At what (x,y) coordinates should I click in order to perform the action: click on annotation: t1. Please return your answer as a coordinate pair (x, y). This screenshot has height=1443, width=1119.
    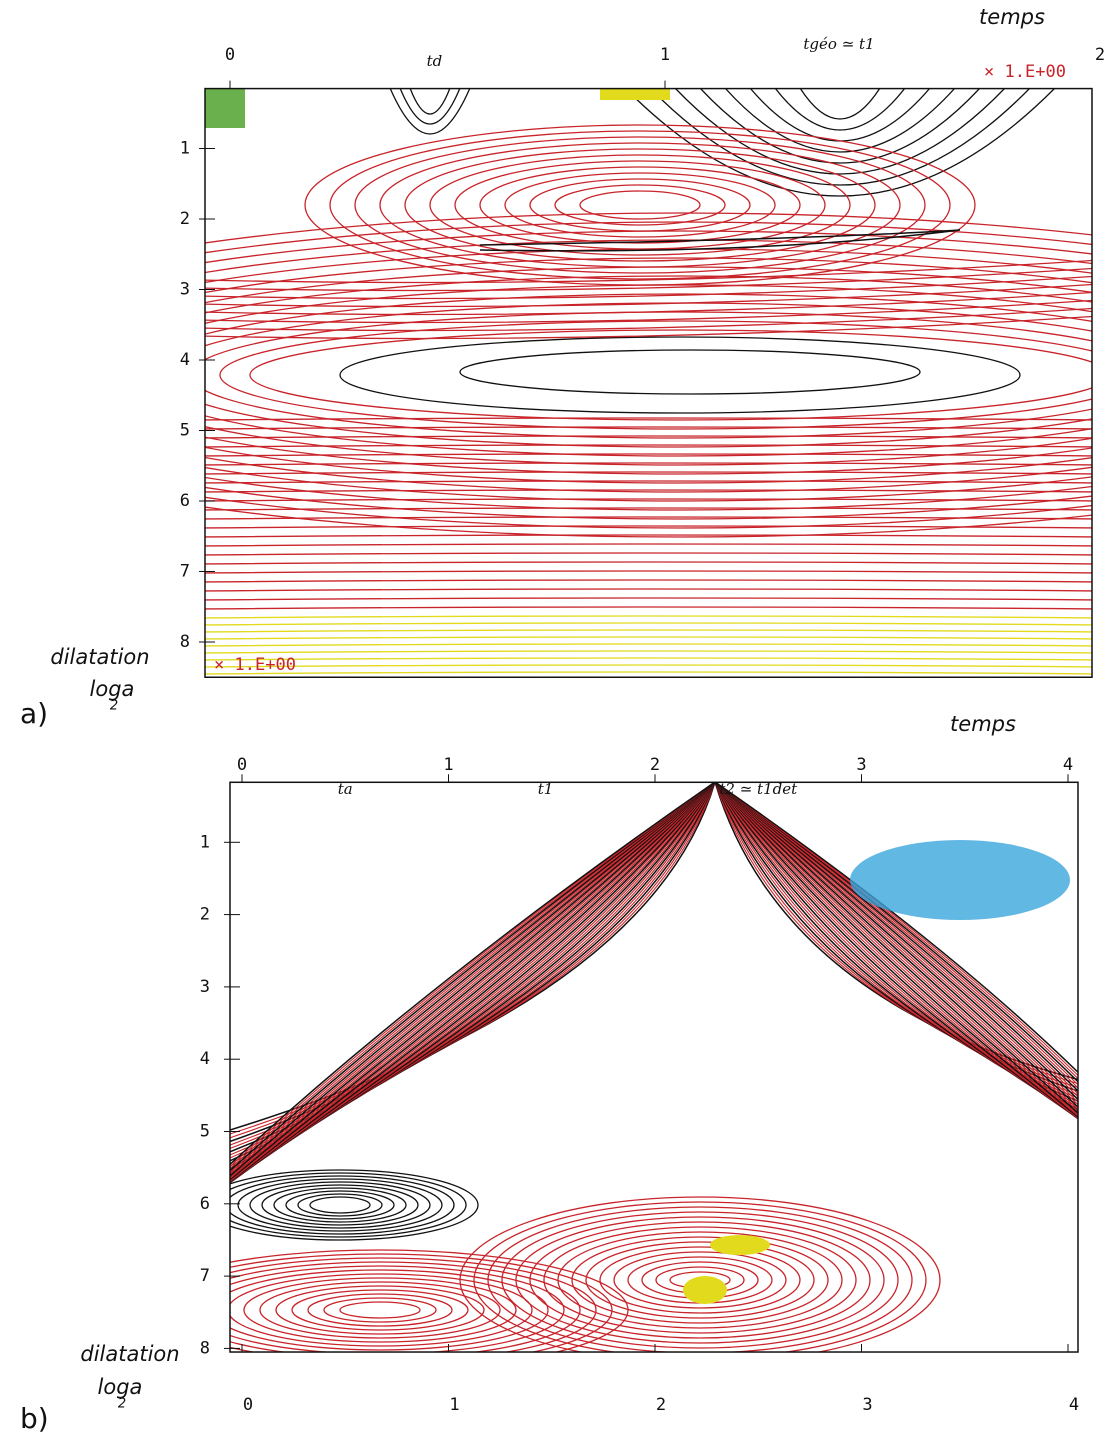
    Looking at the image, I should click on (546, 789).